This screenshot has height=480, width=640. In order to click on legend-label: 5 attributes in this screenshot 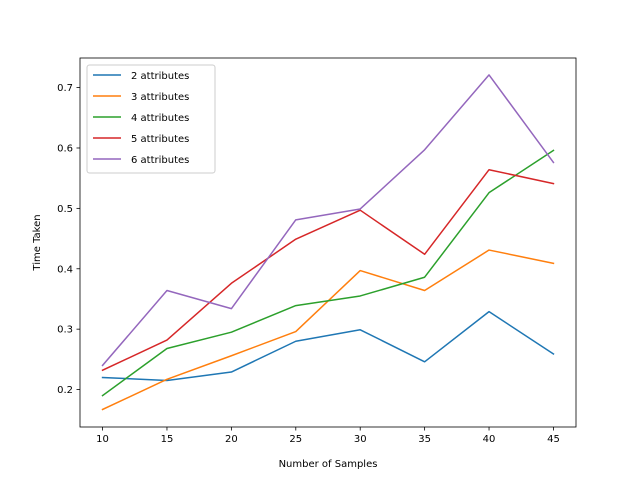, I will do `click(160, 139)`.